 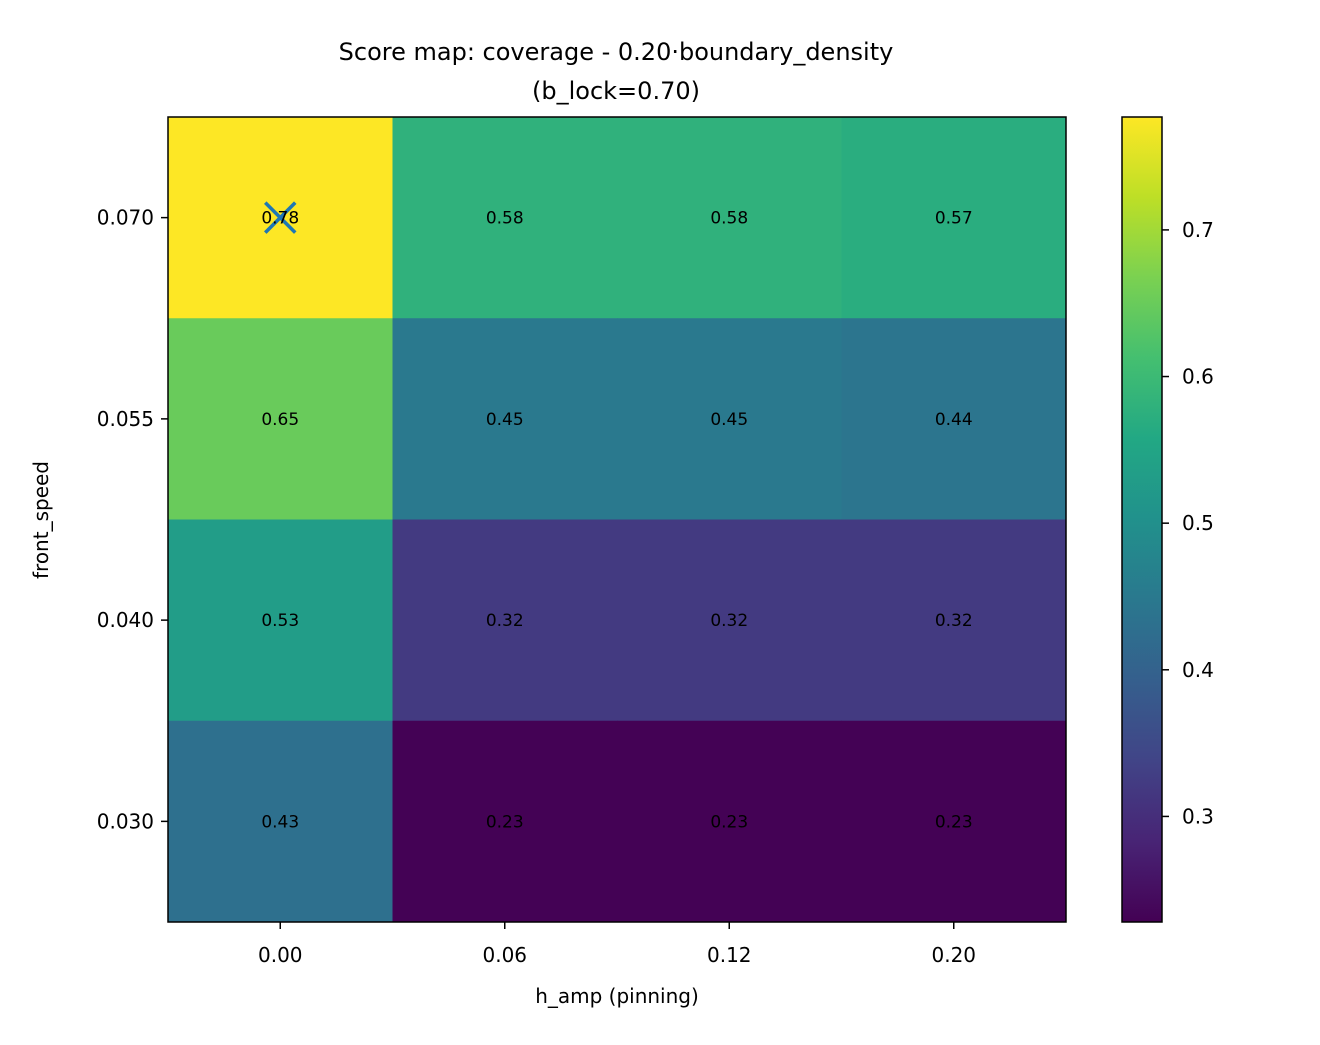 I want to click on cell-label: 0.53, so click(x=280, y=621).